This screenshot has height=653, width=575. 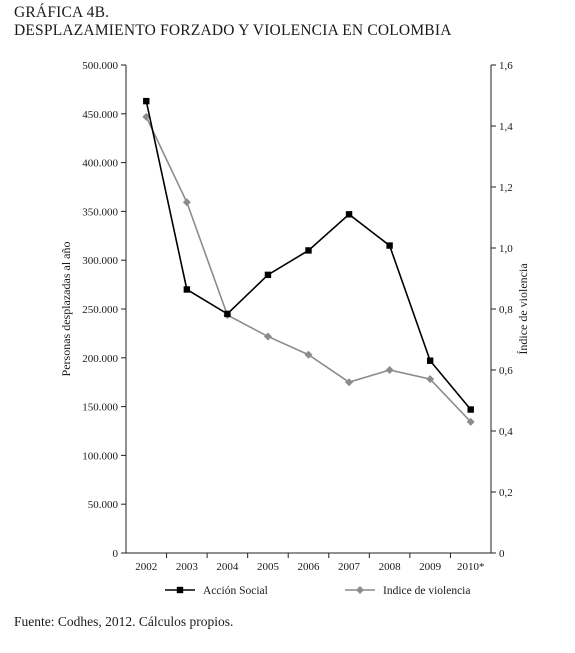 What do you see at coordinates (390, 567) in the screenshot?
I see `x-tick-label: 2008` at bounding box center [390, 567].